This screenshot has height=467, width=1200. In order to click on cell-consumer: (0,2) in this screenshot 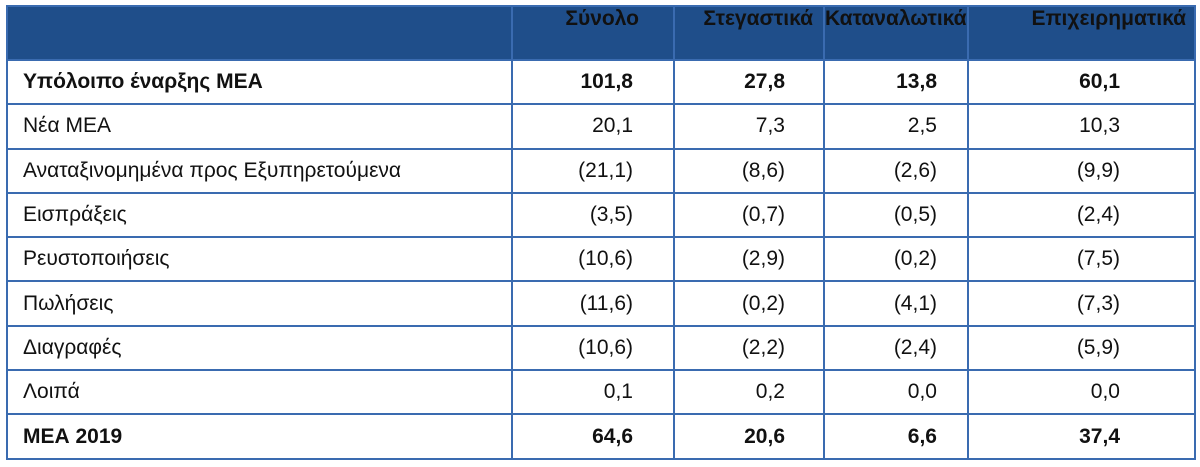, I will do `click(896, 259)`.